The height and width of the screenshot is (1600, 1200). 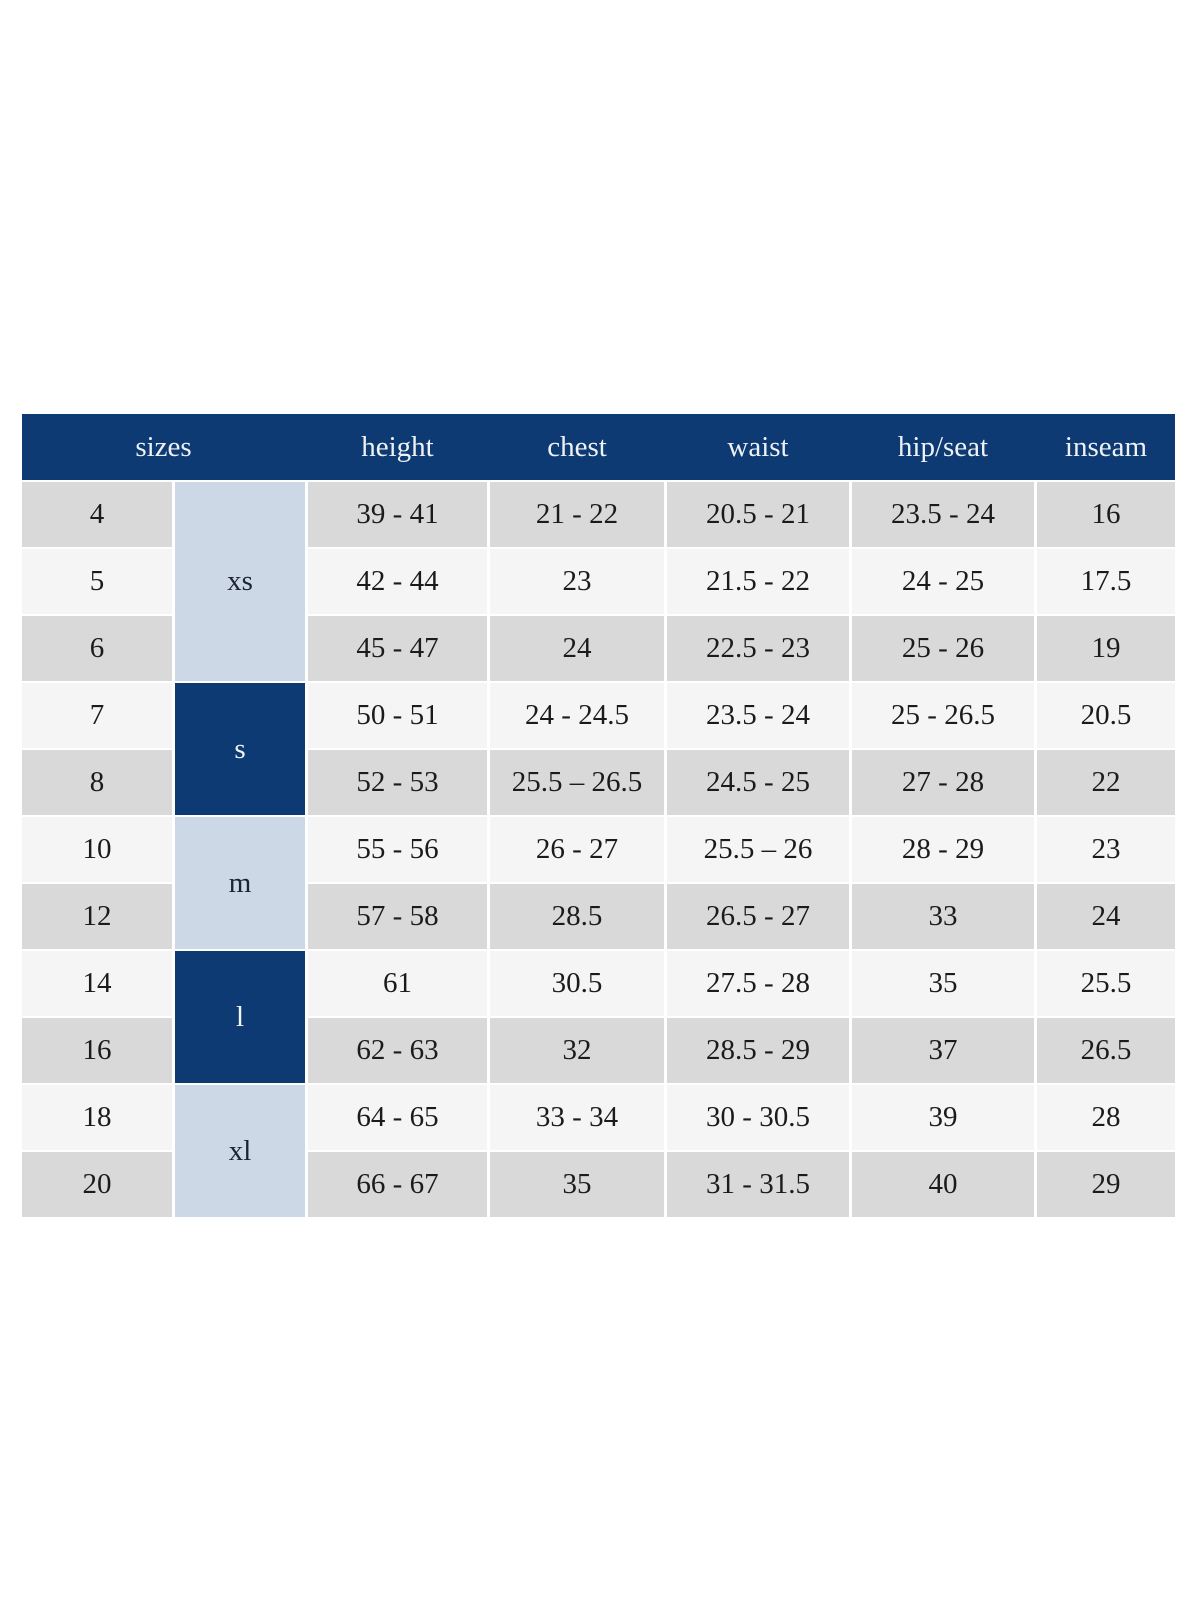 What do you see at coordinates (97, 581) in the screenshot?
I see `size-cell: 5` at bounding box center [97, 581].